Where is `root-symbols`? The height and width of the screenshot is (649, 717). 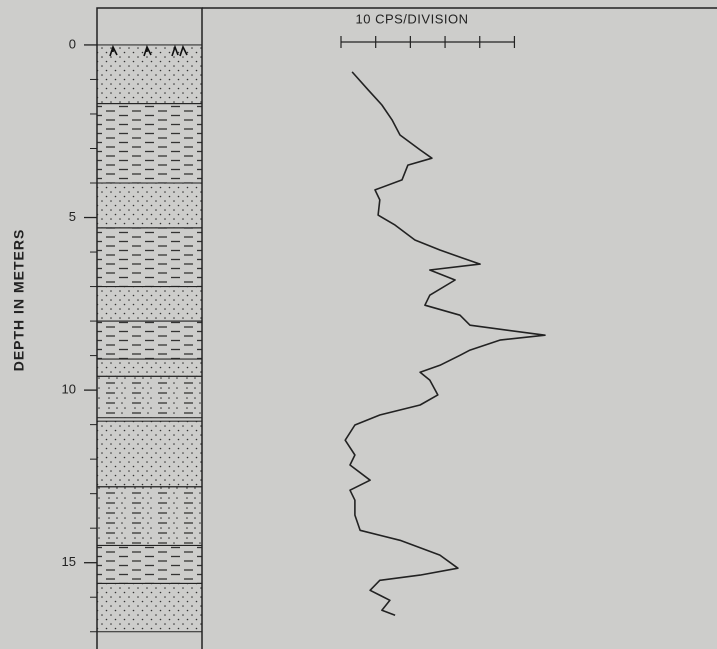
root-symbols is located at coordinates (148, 50).